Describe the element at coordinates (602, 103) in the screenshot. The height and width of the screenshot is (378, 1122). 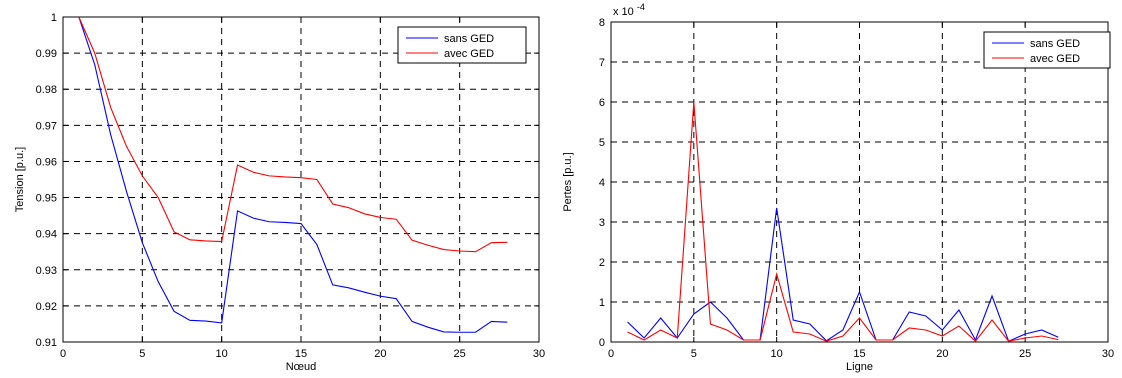
I see `y-tick-label: 6` at that location.